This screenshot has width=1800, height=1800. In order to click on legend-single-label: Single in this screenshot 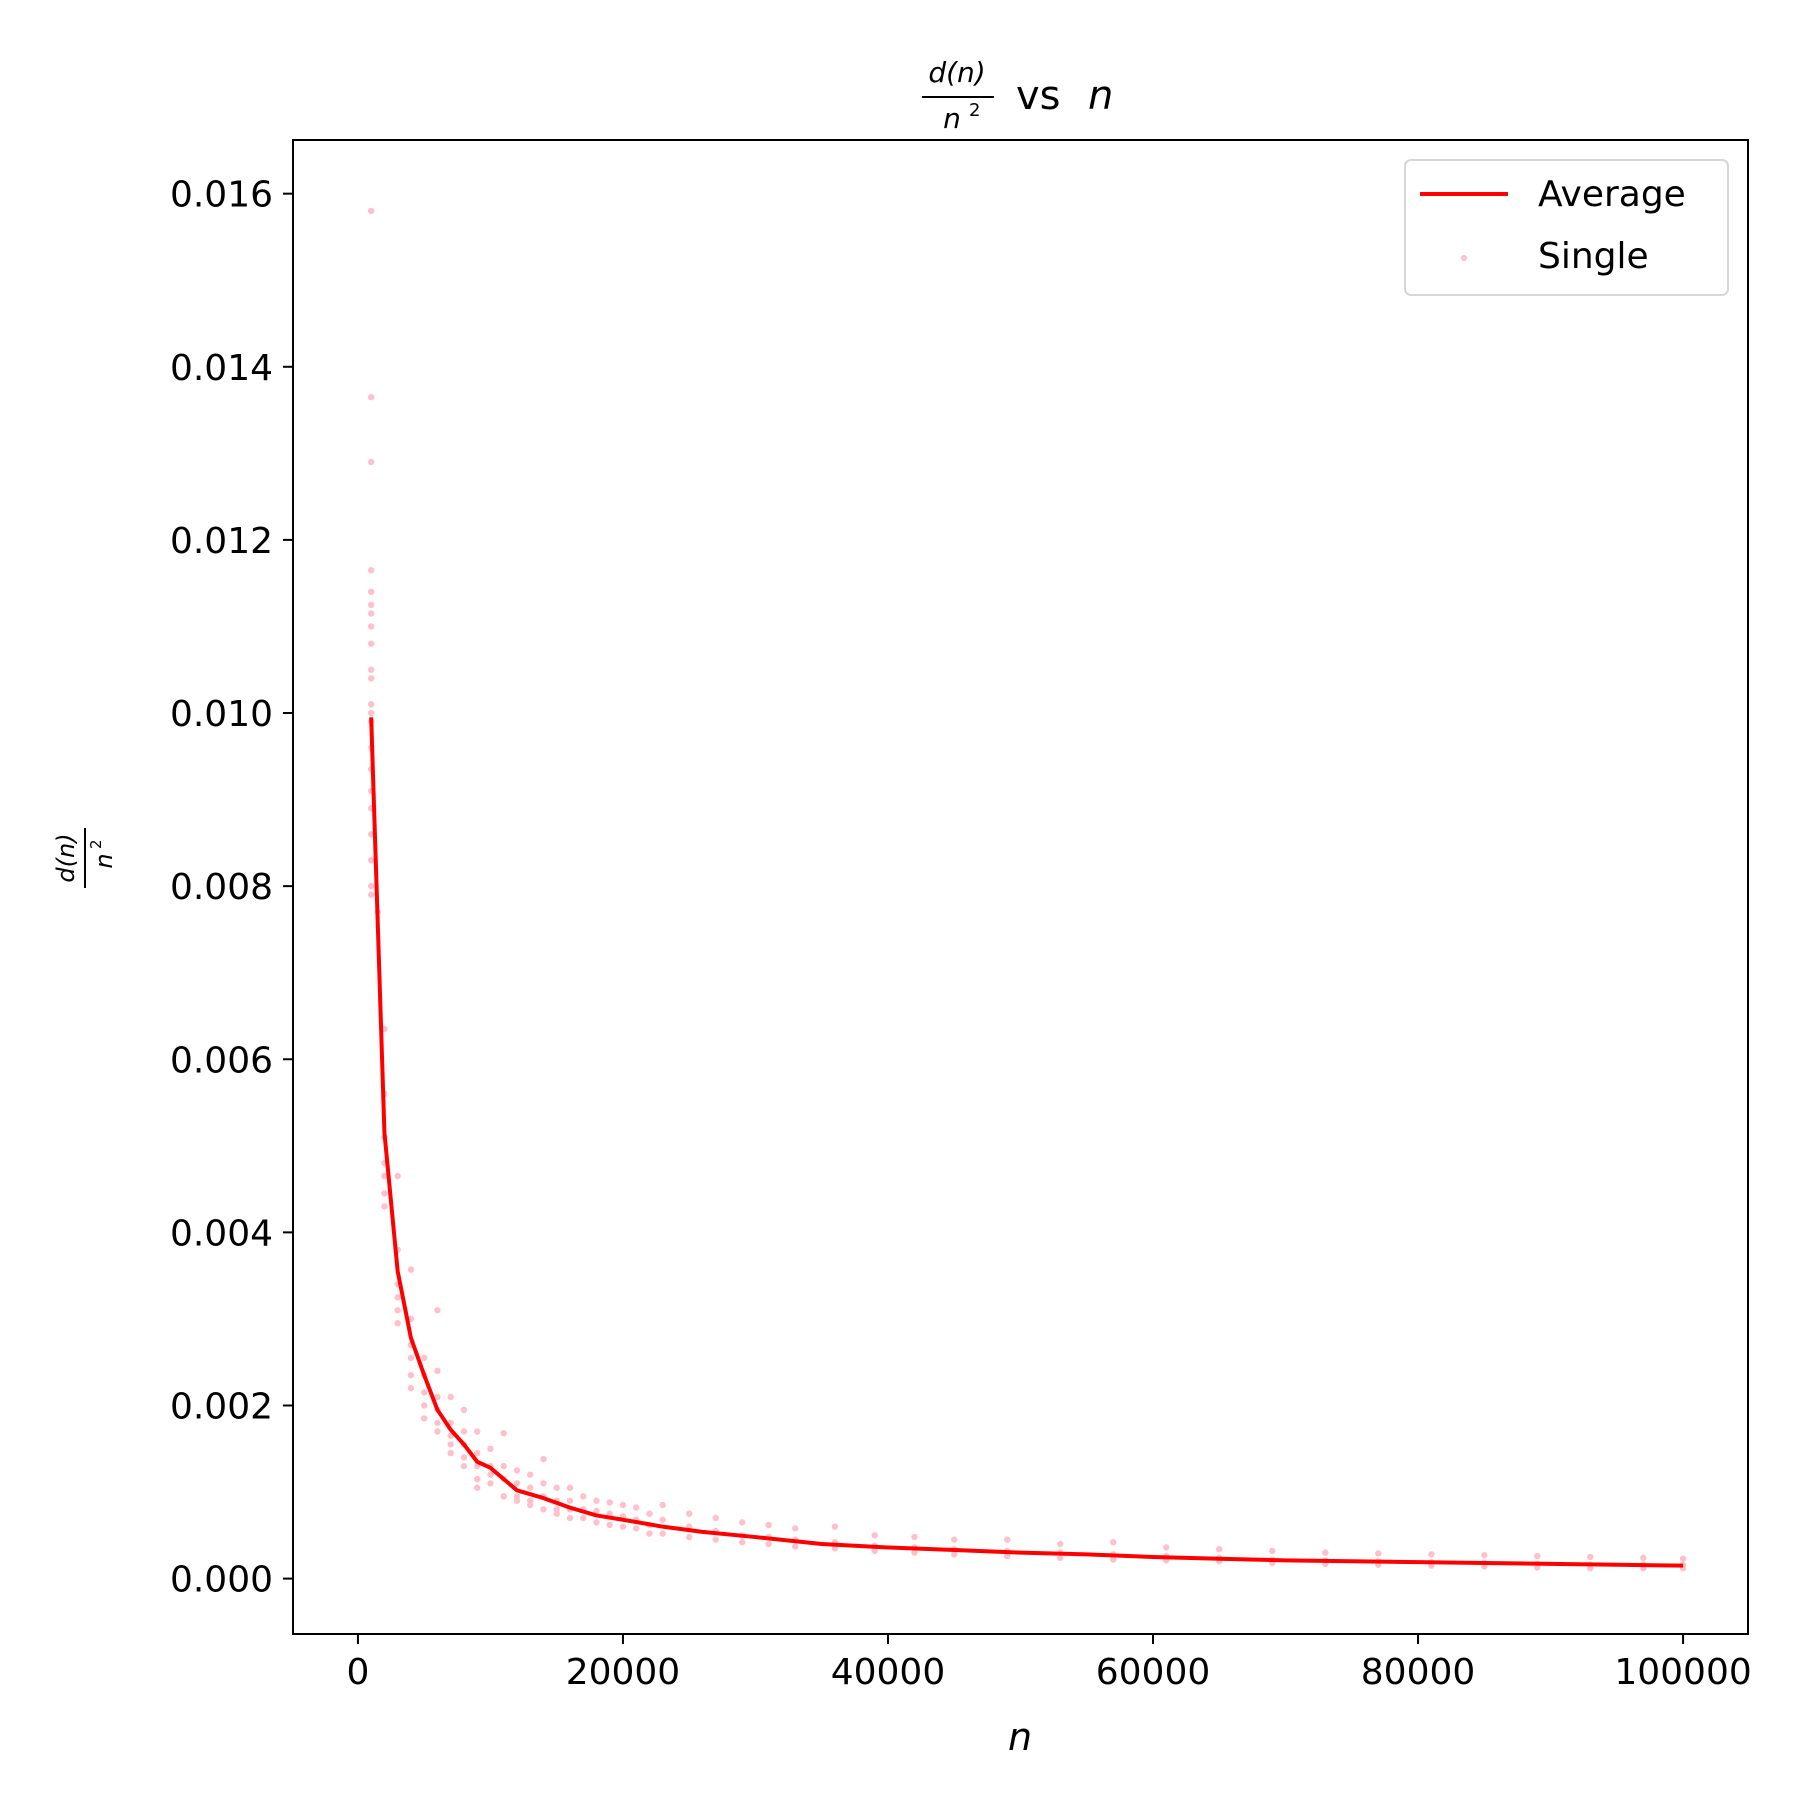, I will do `click(1593, 256)`.